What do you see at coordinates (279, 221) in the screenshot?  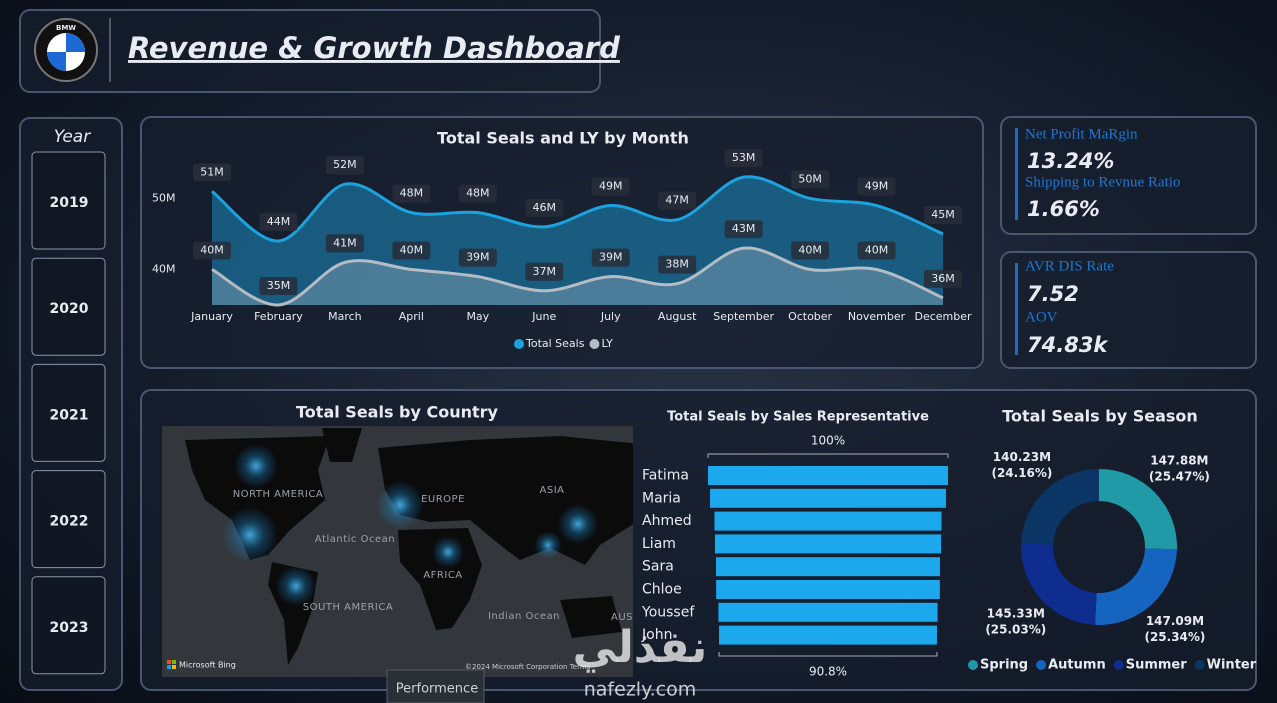 I see `data-label: 44M` at bounding box center [279, 221].